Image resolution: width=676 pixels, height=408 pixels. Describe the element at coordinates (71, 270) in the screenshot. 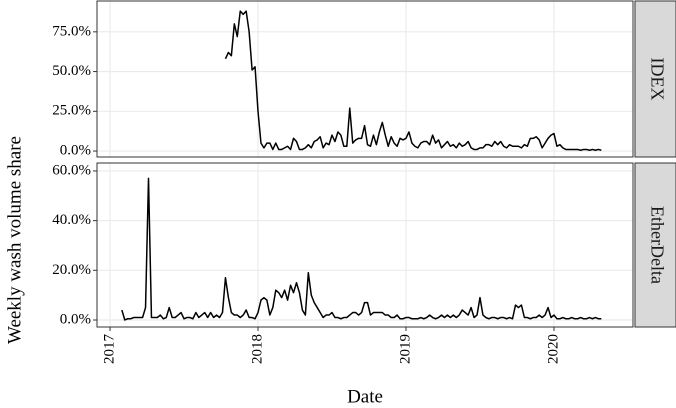

I see `y-tick-label: 20.0%` at that location.